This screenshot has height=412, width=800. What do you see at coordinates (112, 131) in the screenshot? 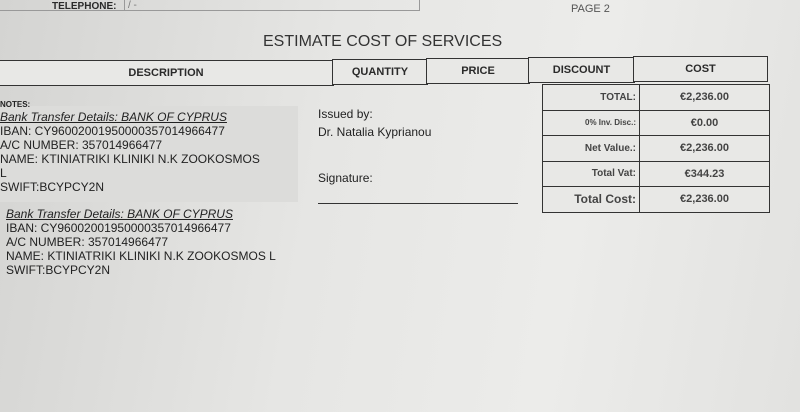
I see `iban-1: IBAN: CY96002001950000357014966477` at bounding box center [112, 131].